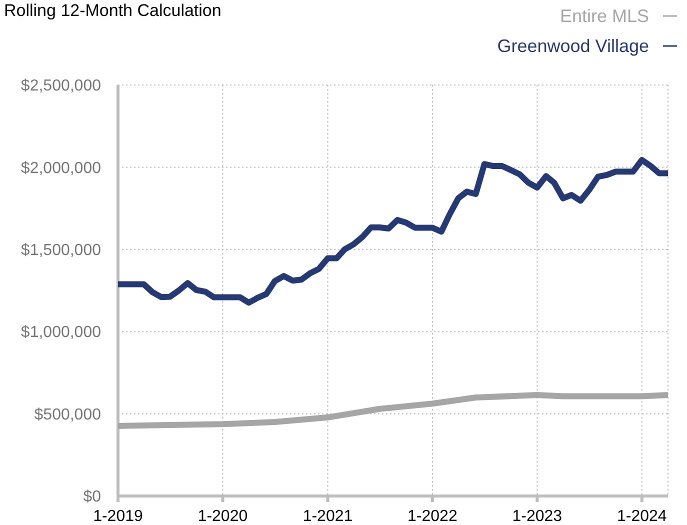 The height and width of the screenshot is (525, 687). What do you see at coordinates (61, 86) in the screenshot?
I see `y-tick-label: $2,500,000` at bounding box center [61, 86].